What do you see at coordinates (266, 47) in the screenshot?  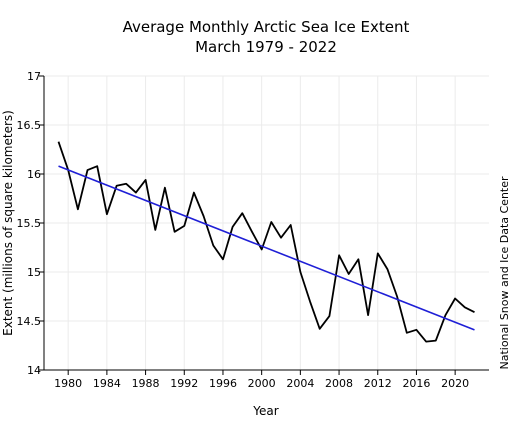 I see `chart-title-line-2: March 1979 - 2022` at bounding box center [266, 47].